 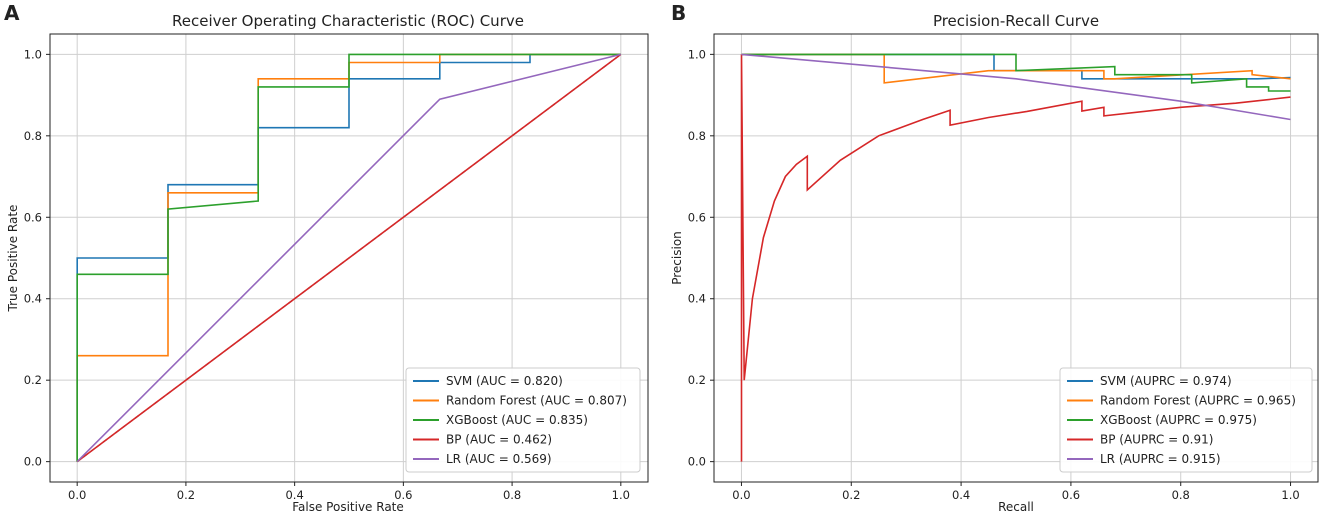 I want to click on pr-legend-label-xgboost: XGBoost (AUPRC = 0.975), so click(x=1178, y=420).